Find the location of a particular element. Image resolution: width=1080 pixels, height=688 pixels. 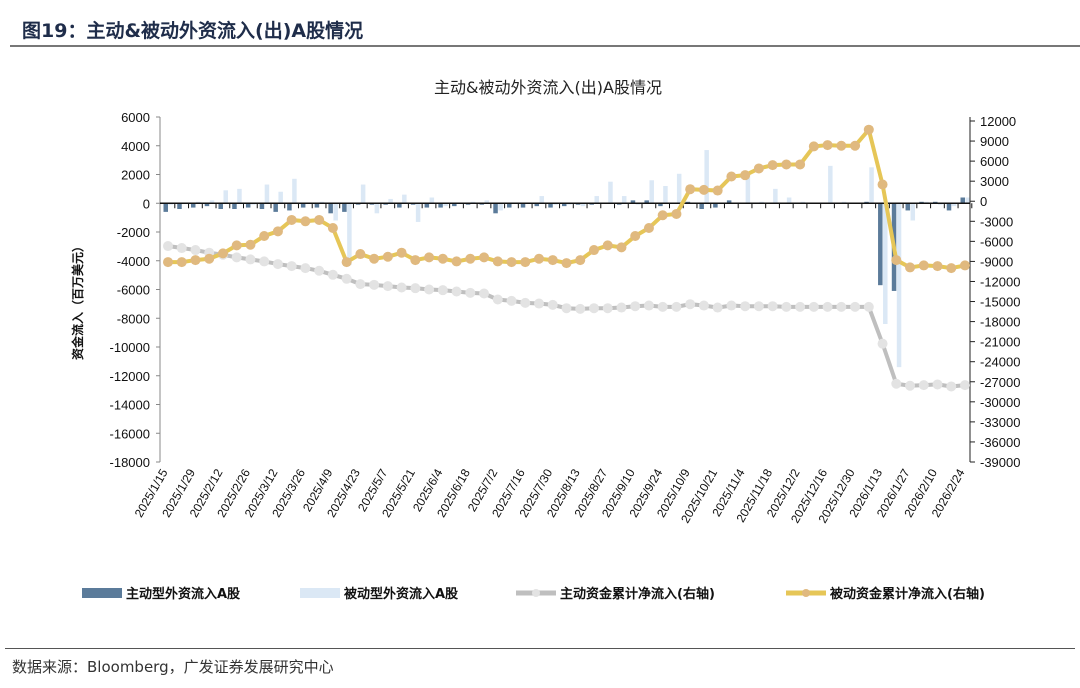

right-tick-label: 12000 is located at coordinates (998, 121).